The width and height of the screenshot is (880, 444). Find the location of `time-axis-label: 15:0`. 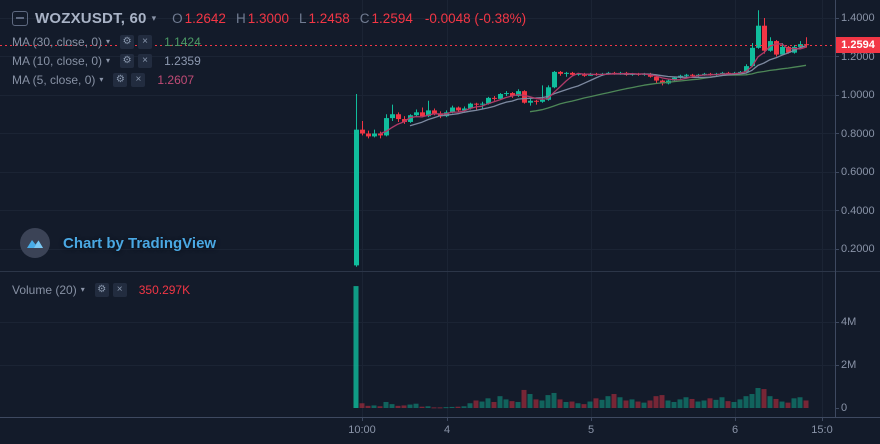

time-axis-label: 15:0 is located at coordinates (822, 430).